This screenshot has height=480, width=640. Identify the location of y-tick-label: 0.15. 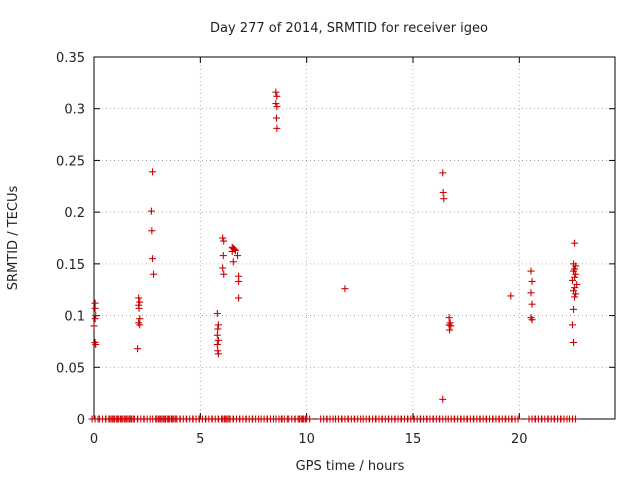
(70, 265).